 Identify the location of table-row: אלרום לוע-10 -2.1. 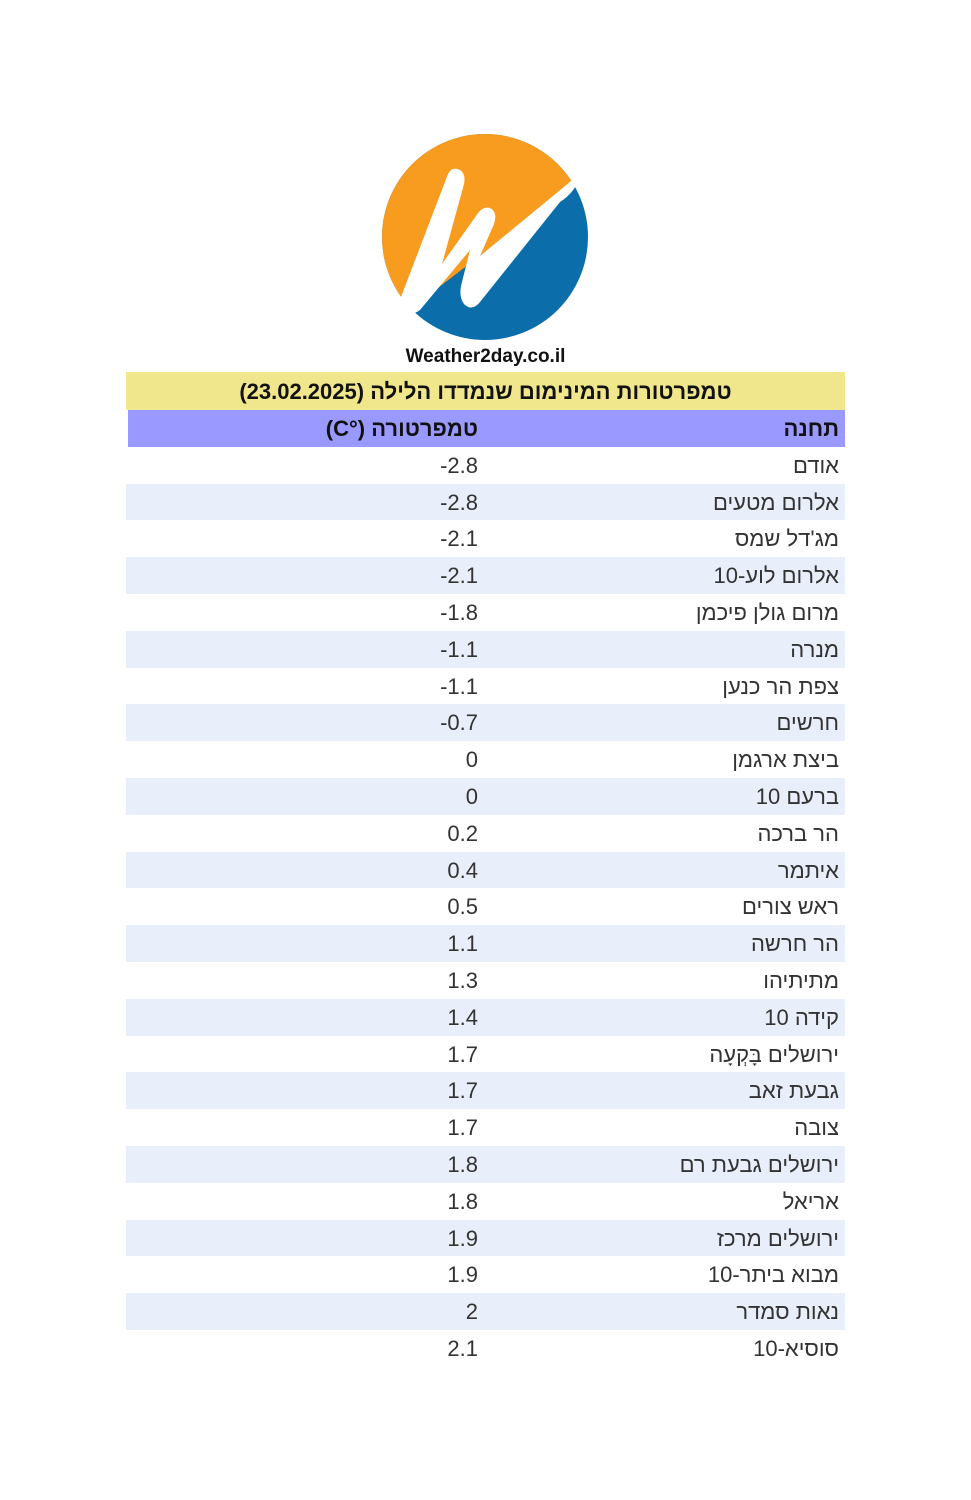
(485, 575).